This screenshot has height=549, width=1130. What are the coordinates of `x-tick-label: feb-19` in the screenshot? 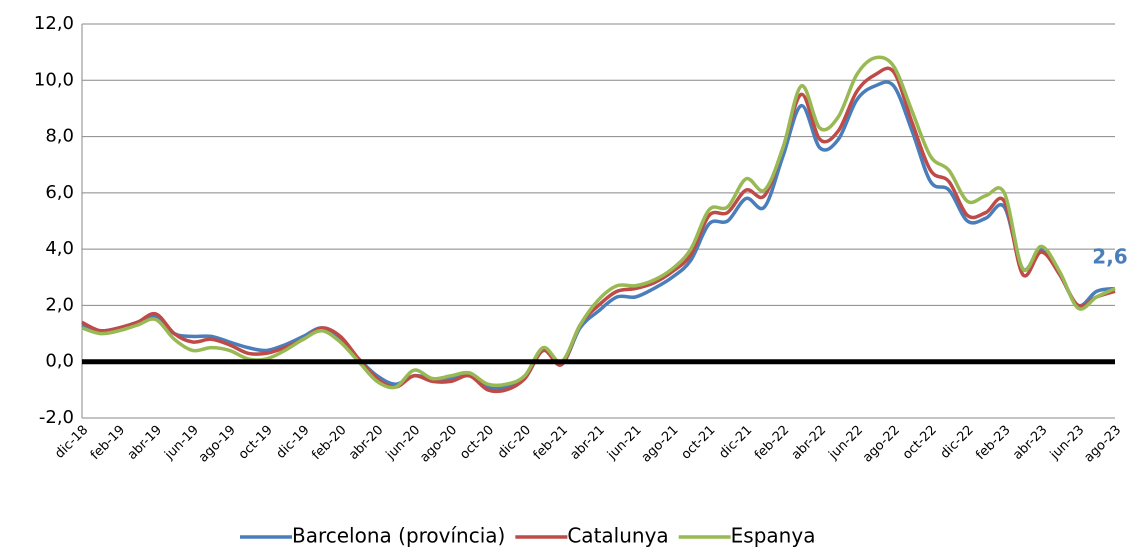 It's located at (108, 443).